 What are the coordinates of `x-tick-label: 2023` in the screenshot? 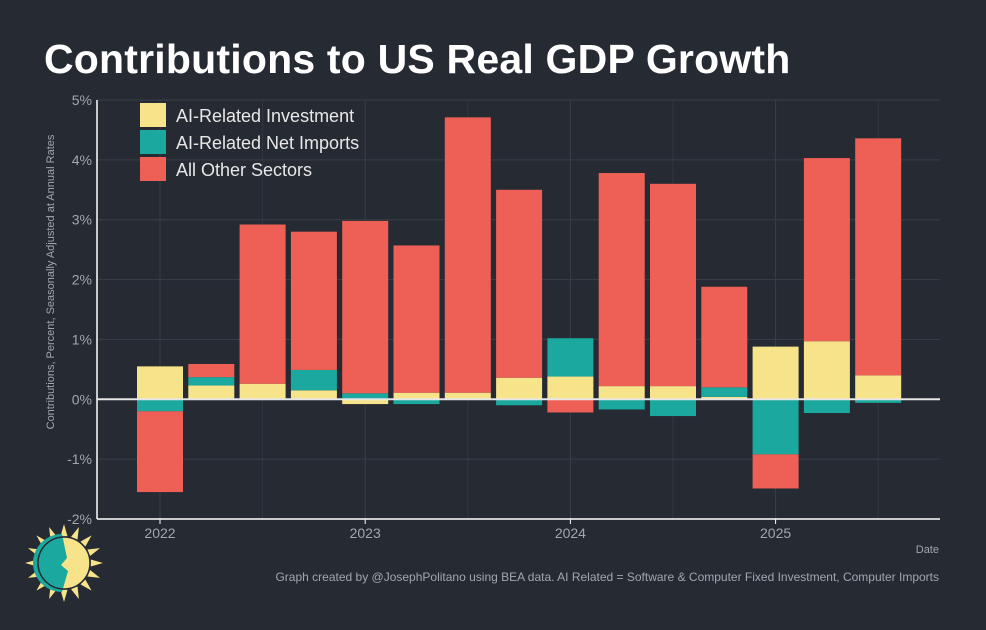 It's located at (365, 533).